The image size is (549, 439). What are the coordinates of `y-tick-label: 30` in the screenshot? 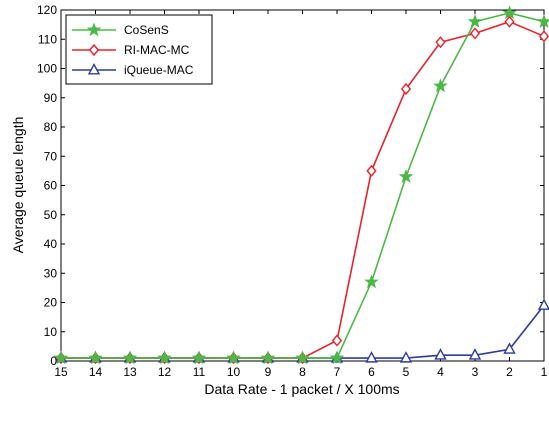 It's located at (51, 273).